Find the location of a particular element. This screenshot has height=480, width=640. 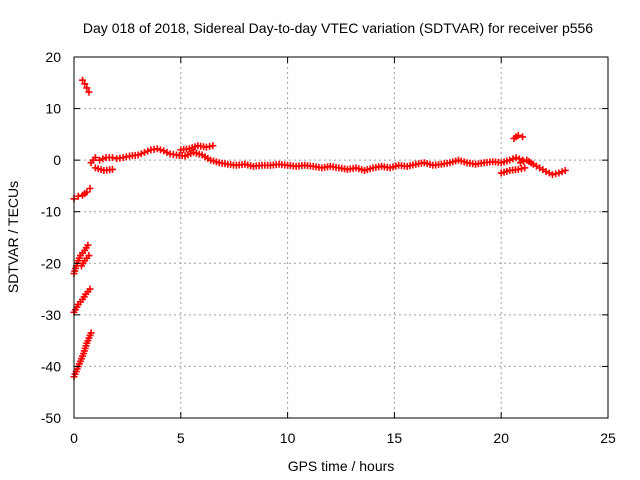

y-tick-label: -50 is located at coordinates (51, 418).